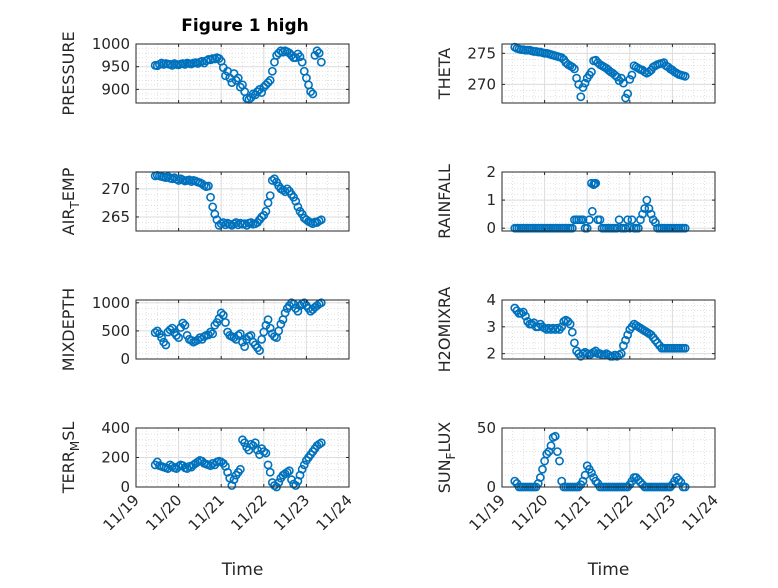 The image size is (778, 588). Describe the element at coordinates (487, 512) in the screenshot. I see `x-tick-label: 11/19` at that location.